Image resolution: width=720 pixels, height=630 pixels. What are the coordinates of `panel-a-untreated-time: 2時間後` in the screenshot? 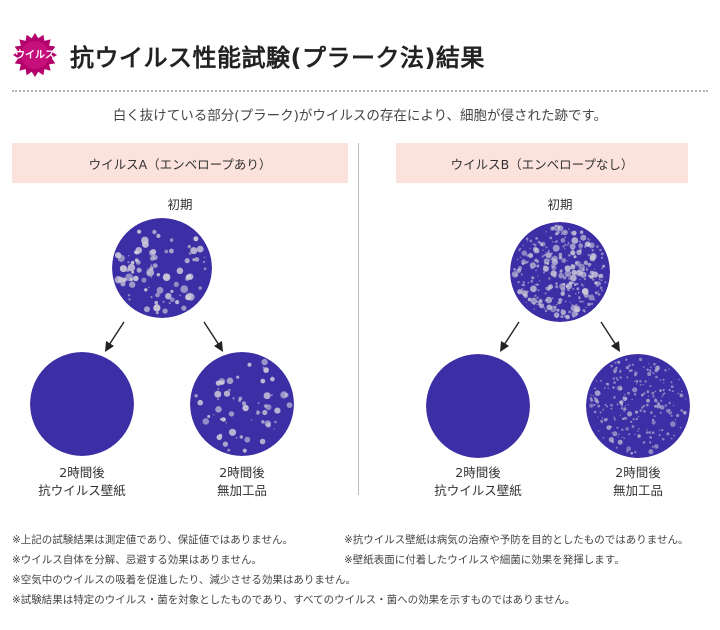 It's located at (242, 472).